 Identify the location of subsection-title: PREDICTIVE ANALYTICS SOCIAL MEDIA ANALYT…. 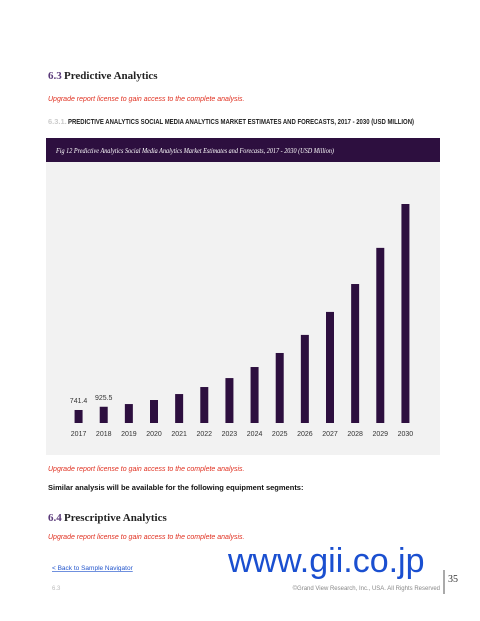
(241, 121).